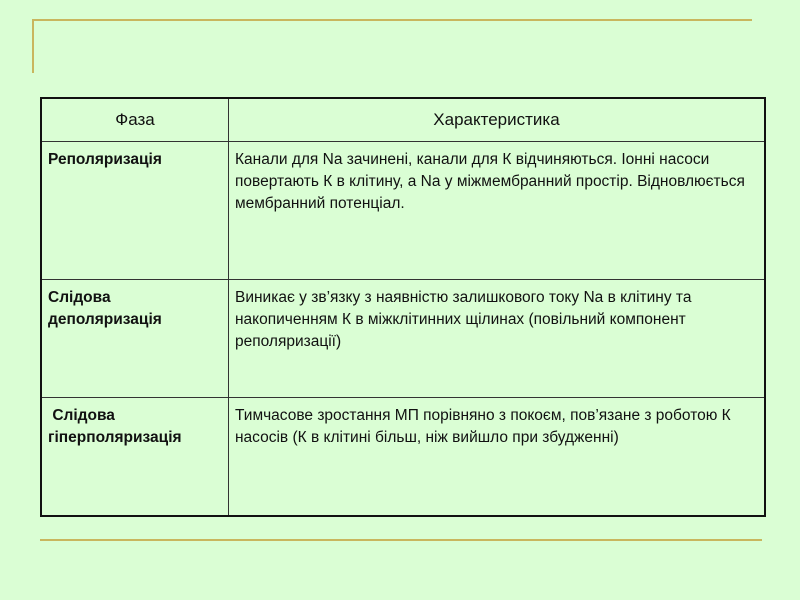 This screenshot has height=600, width=800. What do you see at coordinates (33, 46) in the screenshot?
I see `left-rule` at bounding box center [33, 46].